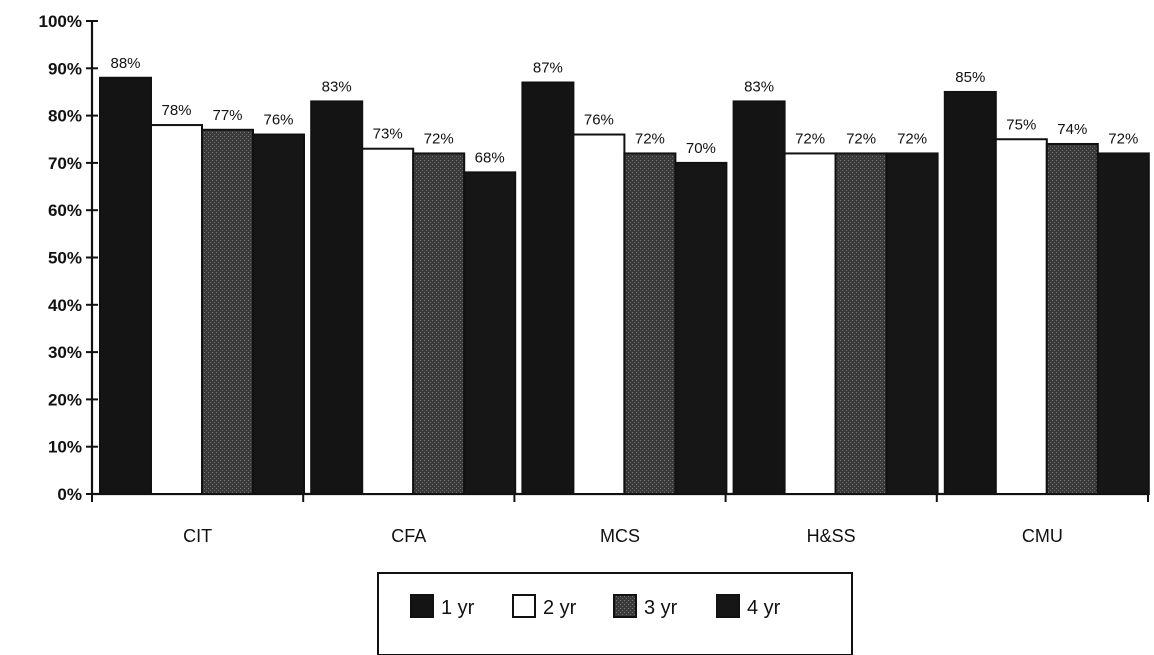 This screenshot has height=655, width=1154. Describe the element at coordinates (661, 608) in the screenshot. I see `legend-label: 3 yr` at that location.